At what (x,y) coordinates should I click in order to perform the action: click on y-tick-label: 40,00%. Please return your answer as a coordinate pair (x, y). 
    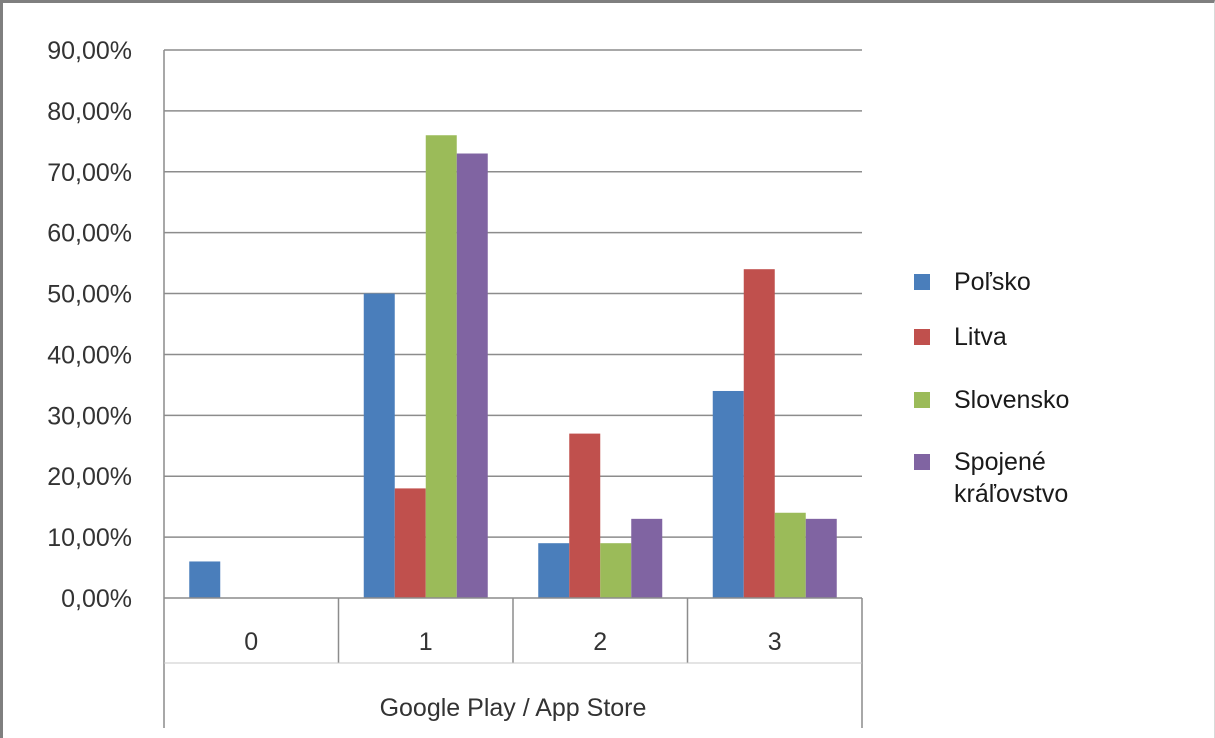
    Looking at the image, I should click on (89, 355).